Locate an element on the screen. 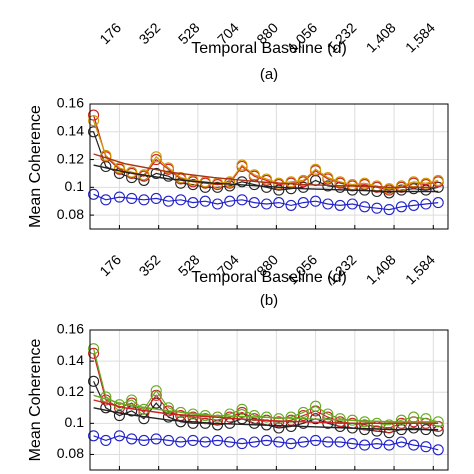  x-axis-label: Temporal Baseline (d) is located at coordinates (269, 48).